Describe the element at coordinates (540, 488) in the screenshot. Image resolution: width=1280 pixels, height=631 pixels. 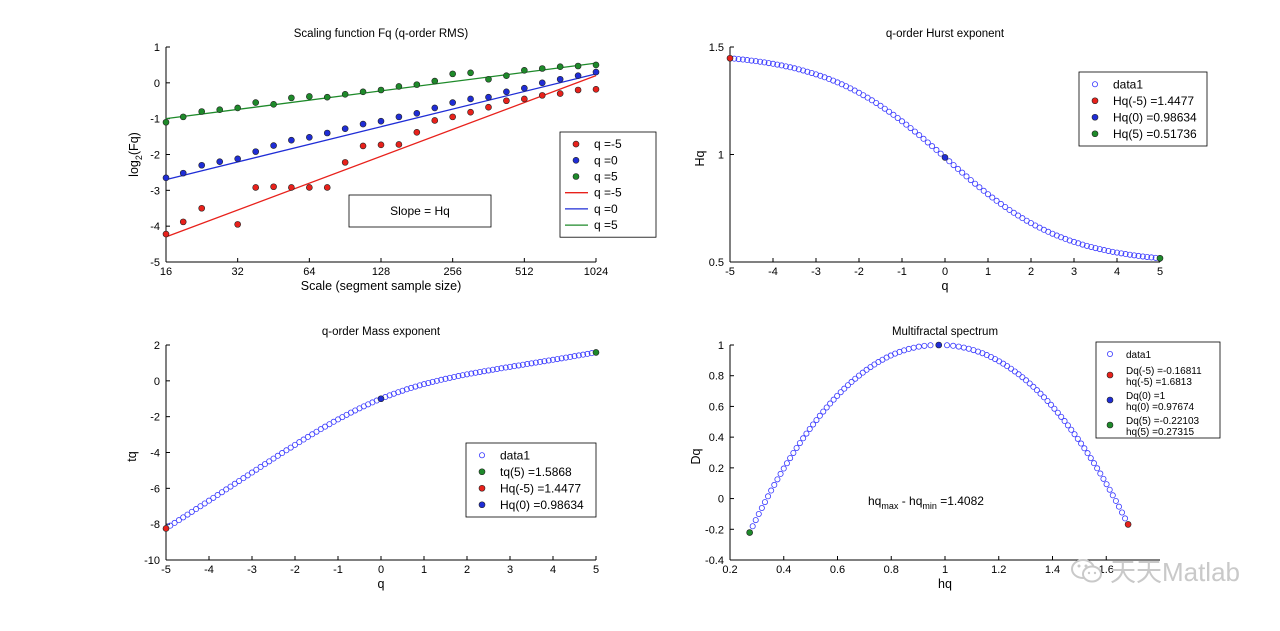
I see `legend-entry: Hq(-5) =1.4477` at that location.